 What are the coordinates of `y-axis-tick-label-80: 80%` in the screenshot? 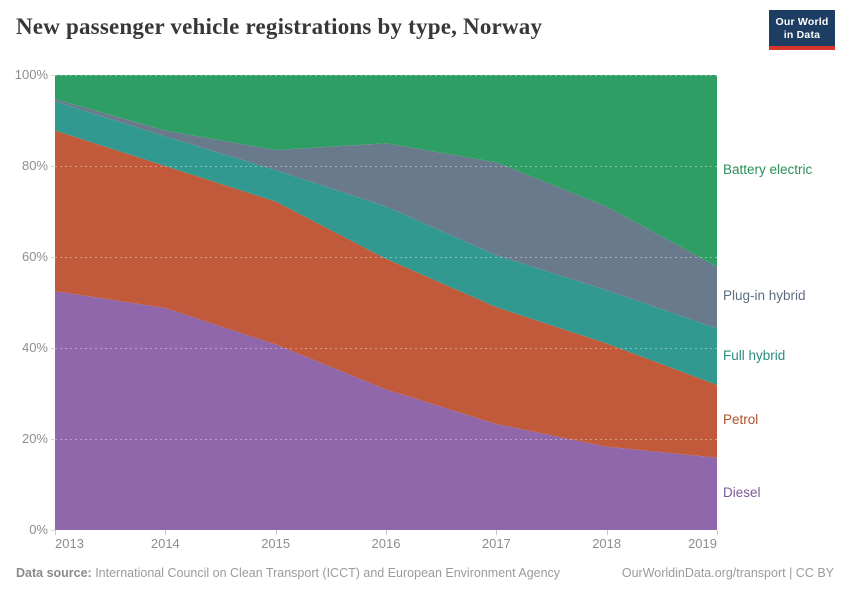 It's located at (34, 165).